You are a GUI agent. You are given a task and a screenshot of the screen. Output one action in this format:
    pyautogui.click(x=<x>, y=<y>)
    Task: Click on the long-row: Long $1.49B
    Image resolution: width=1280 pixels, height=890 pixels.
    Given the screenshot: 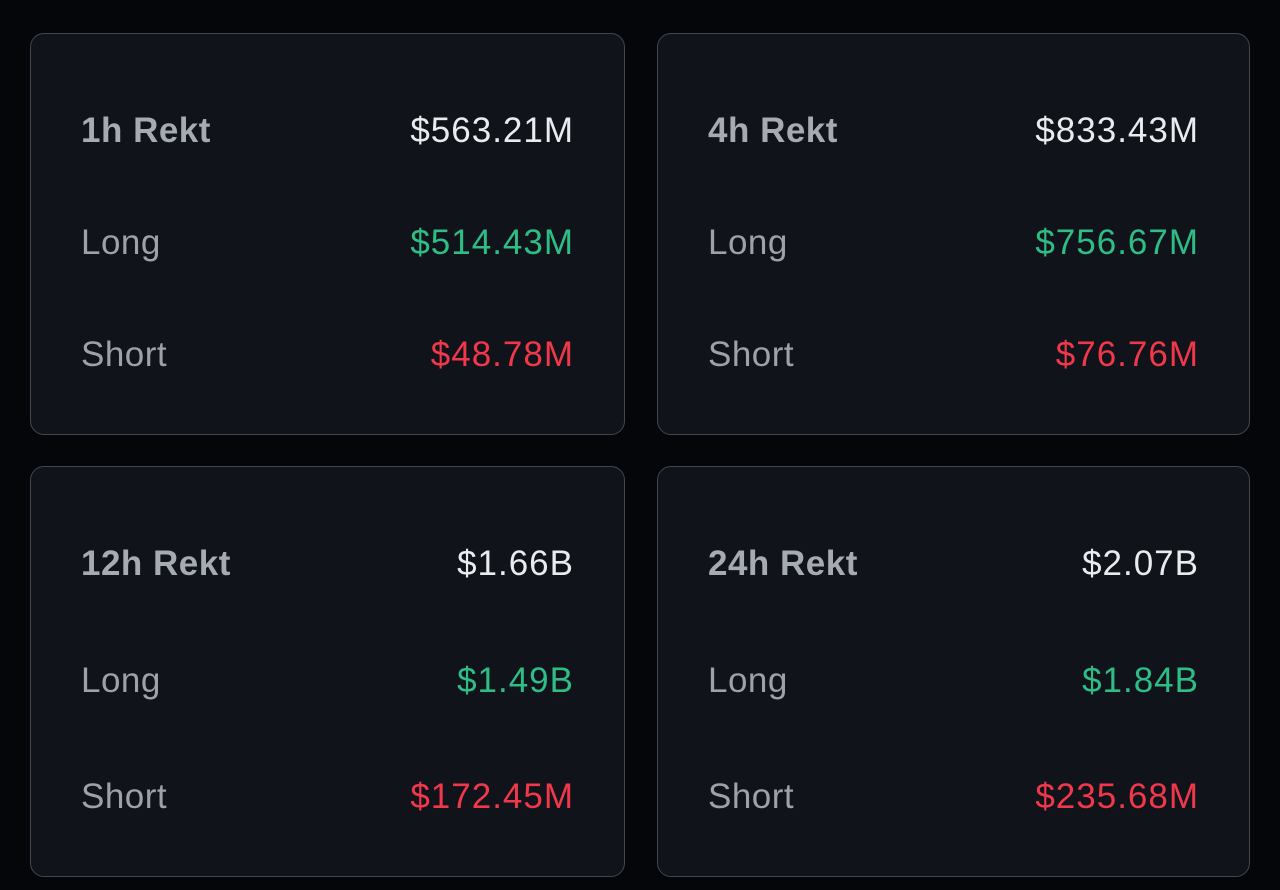 What is the action you would take?
    pyautogui.click(x=327, y=681)
    